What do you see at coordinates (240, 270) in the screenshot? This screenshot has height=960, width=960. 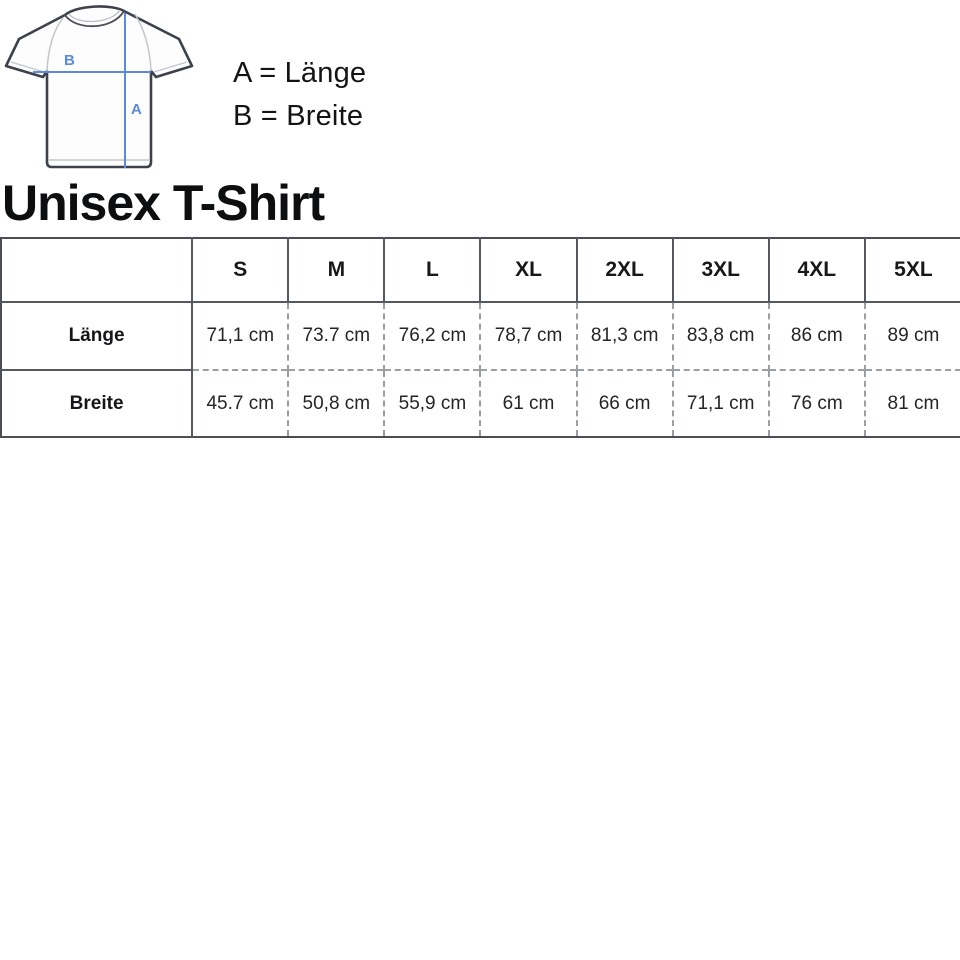 I see `size-column-header-s: S` at bounding box center [240, 270].